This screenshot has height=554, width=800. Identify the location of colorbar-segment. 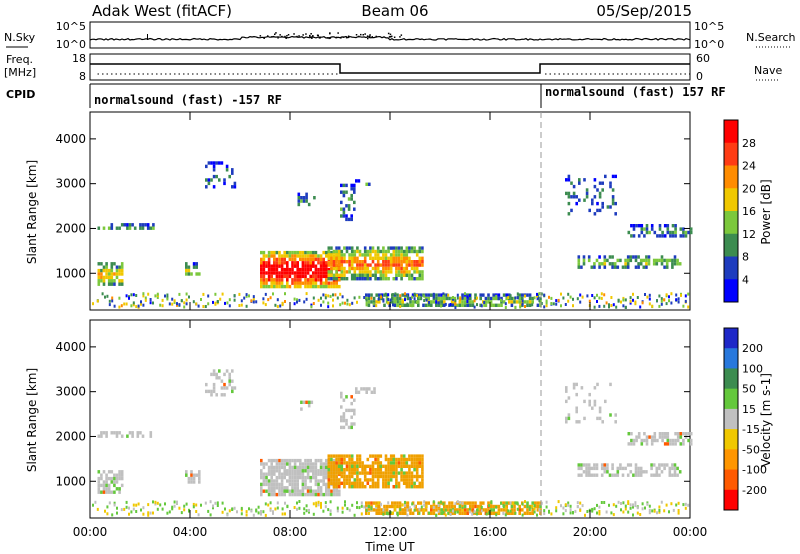
(731, 291).